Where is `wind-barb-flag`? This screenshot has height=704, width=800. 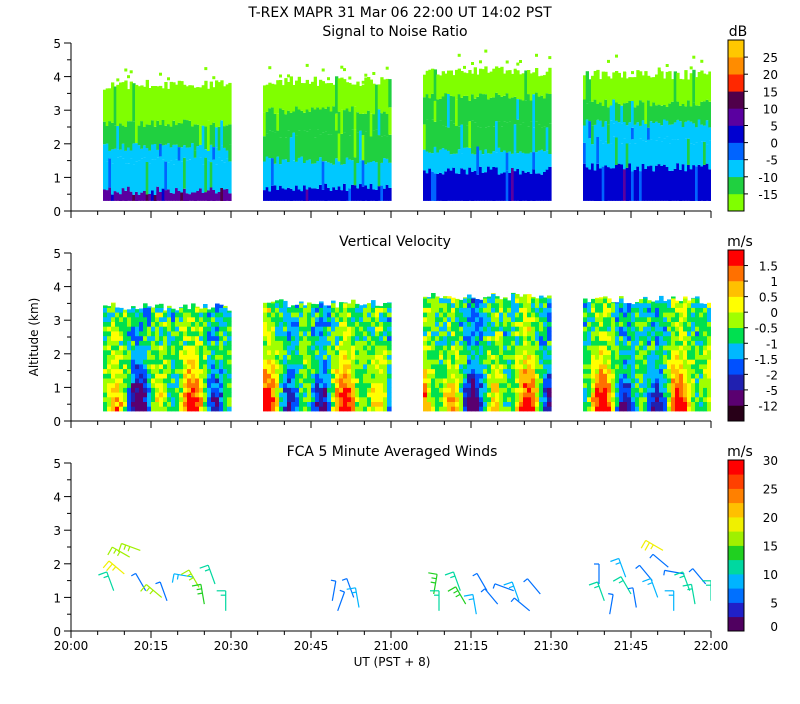 wind-barb-flag is located at coordinates (199, 589).